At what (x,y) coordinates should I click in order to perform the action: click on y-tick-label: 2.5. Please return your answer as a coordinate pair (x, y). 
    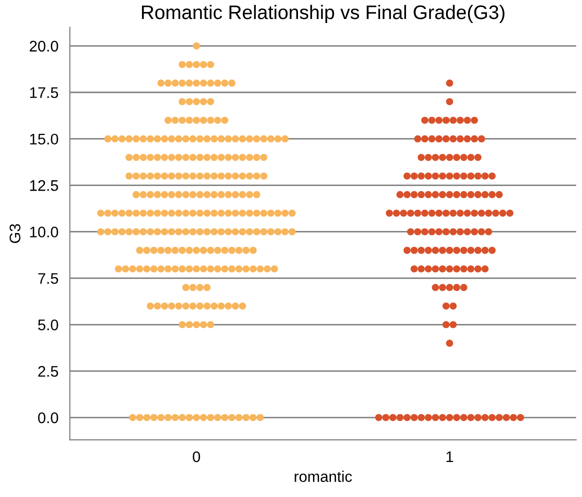
    Looking at the image, I should click on (48, 371).